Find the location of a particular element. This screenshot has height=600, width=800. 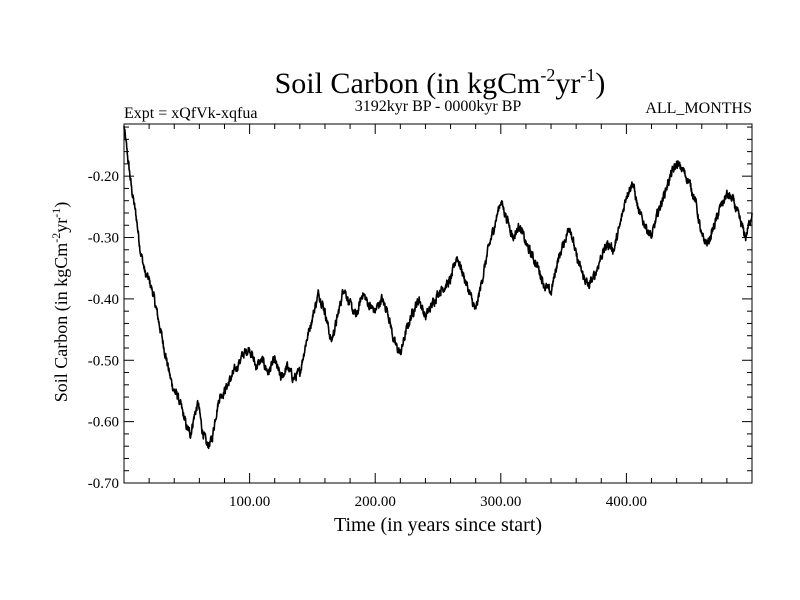

x-tick-label: 100.00 is located at coordinates (249, 502).